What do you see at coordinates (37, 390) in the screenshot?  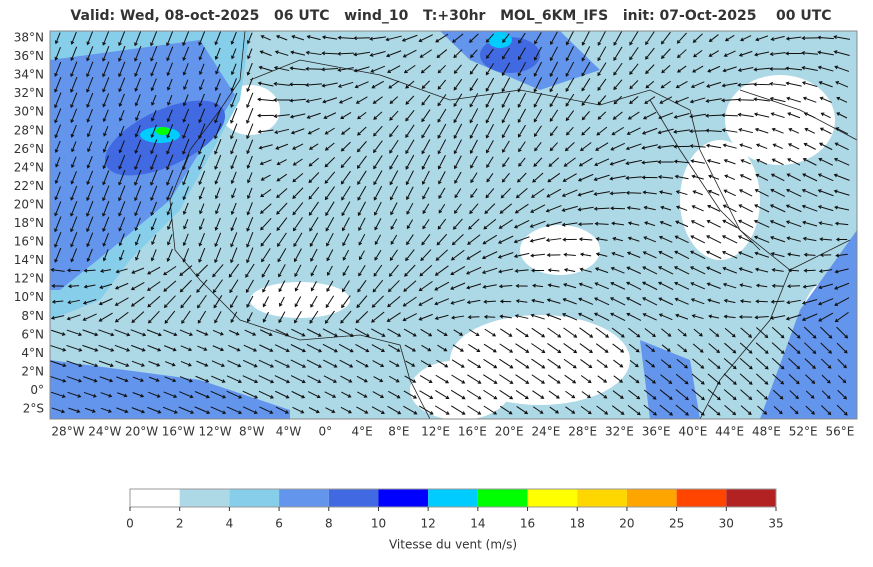 I see `lat-label: 0°` at bounding box center [37, 390].